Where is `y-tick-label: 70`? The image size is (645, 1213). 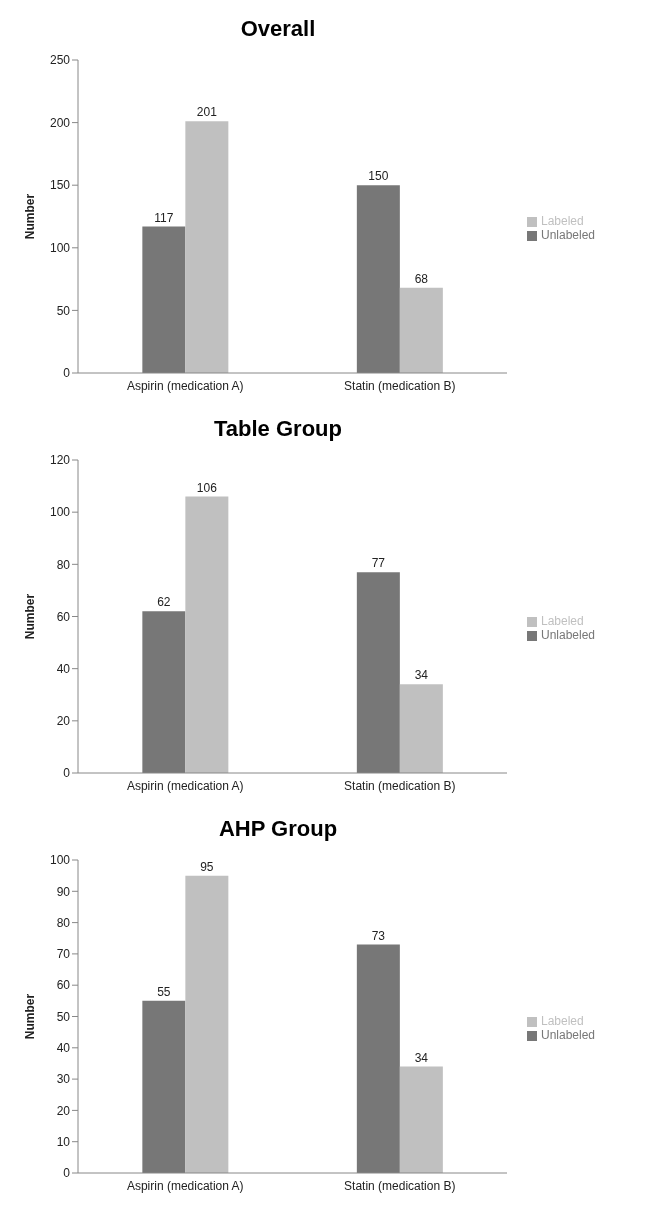
y-tick-label: 70 is located at coordinates (63, 954).